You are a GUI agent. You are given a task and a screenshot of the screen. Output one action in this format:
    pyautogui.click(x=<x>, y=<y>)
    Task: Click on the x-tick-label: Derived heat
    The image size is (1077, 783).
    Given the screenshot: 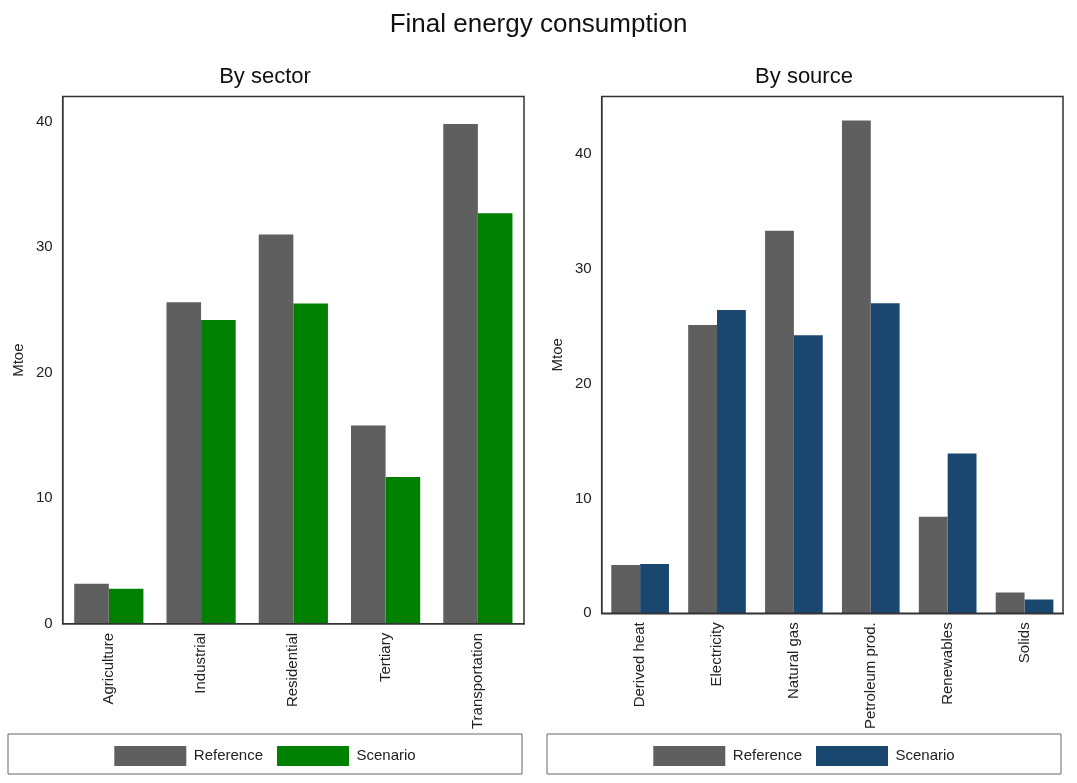 What is the action you would take?
    pyautogui.click(x=638, y=664)
    